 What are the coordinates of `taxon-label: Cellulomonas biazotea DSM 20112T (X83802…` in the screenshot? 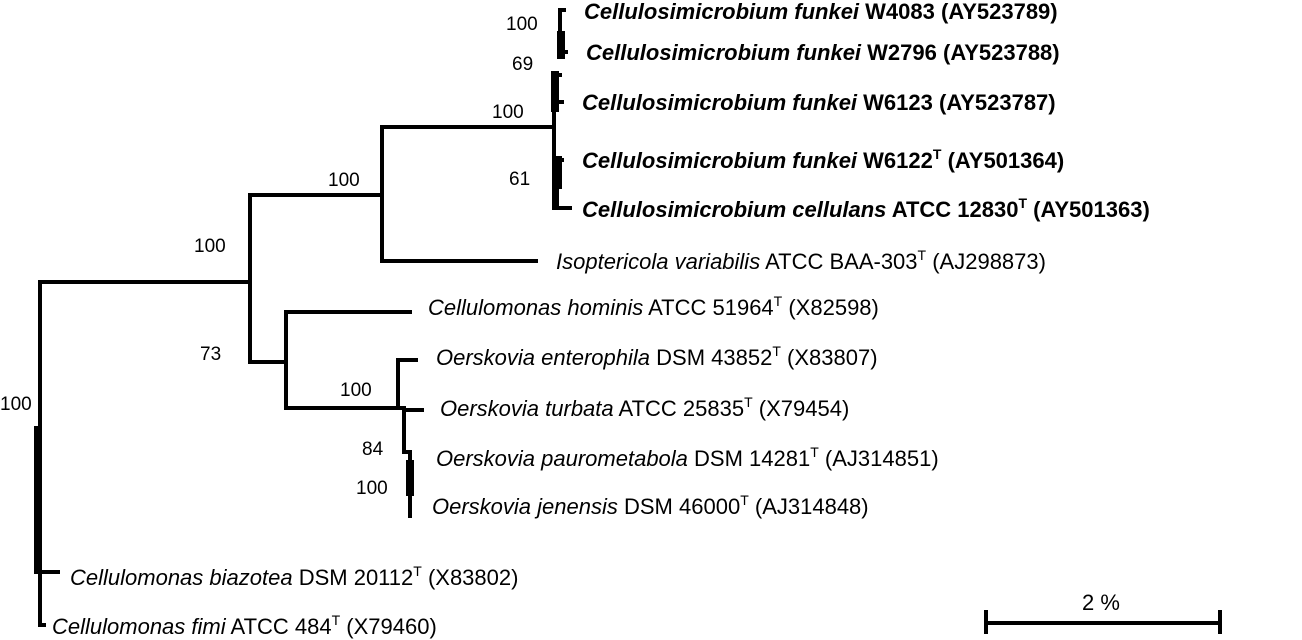 It's located at (294, 576).